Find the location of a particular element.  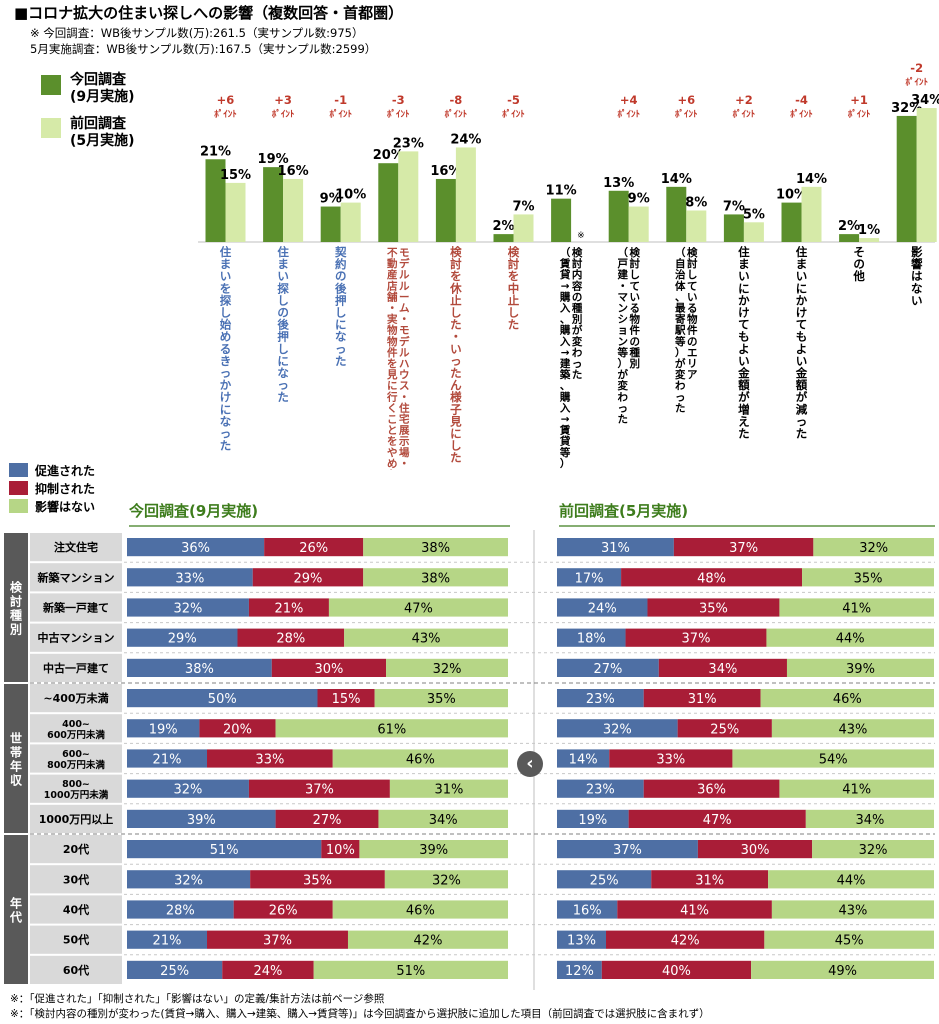

svg-text: ス is located at coordinates (404, 386).